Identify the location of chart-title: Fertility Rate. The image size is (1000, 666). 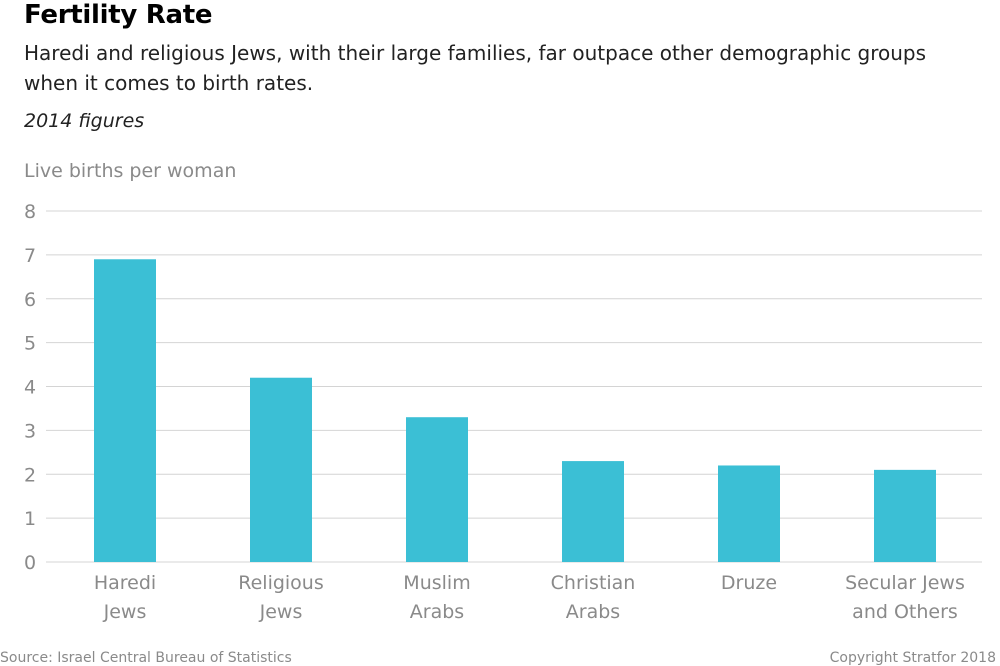
(118, 15).